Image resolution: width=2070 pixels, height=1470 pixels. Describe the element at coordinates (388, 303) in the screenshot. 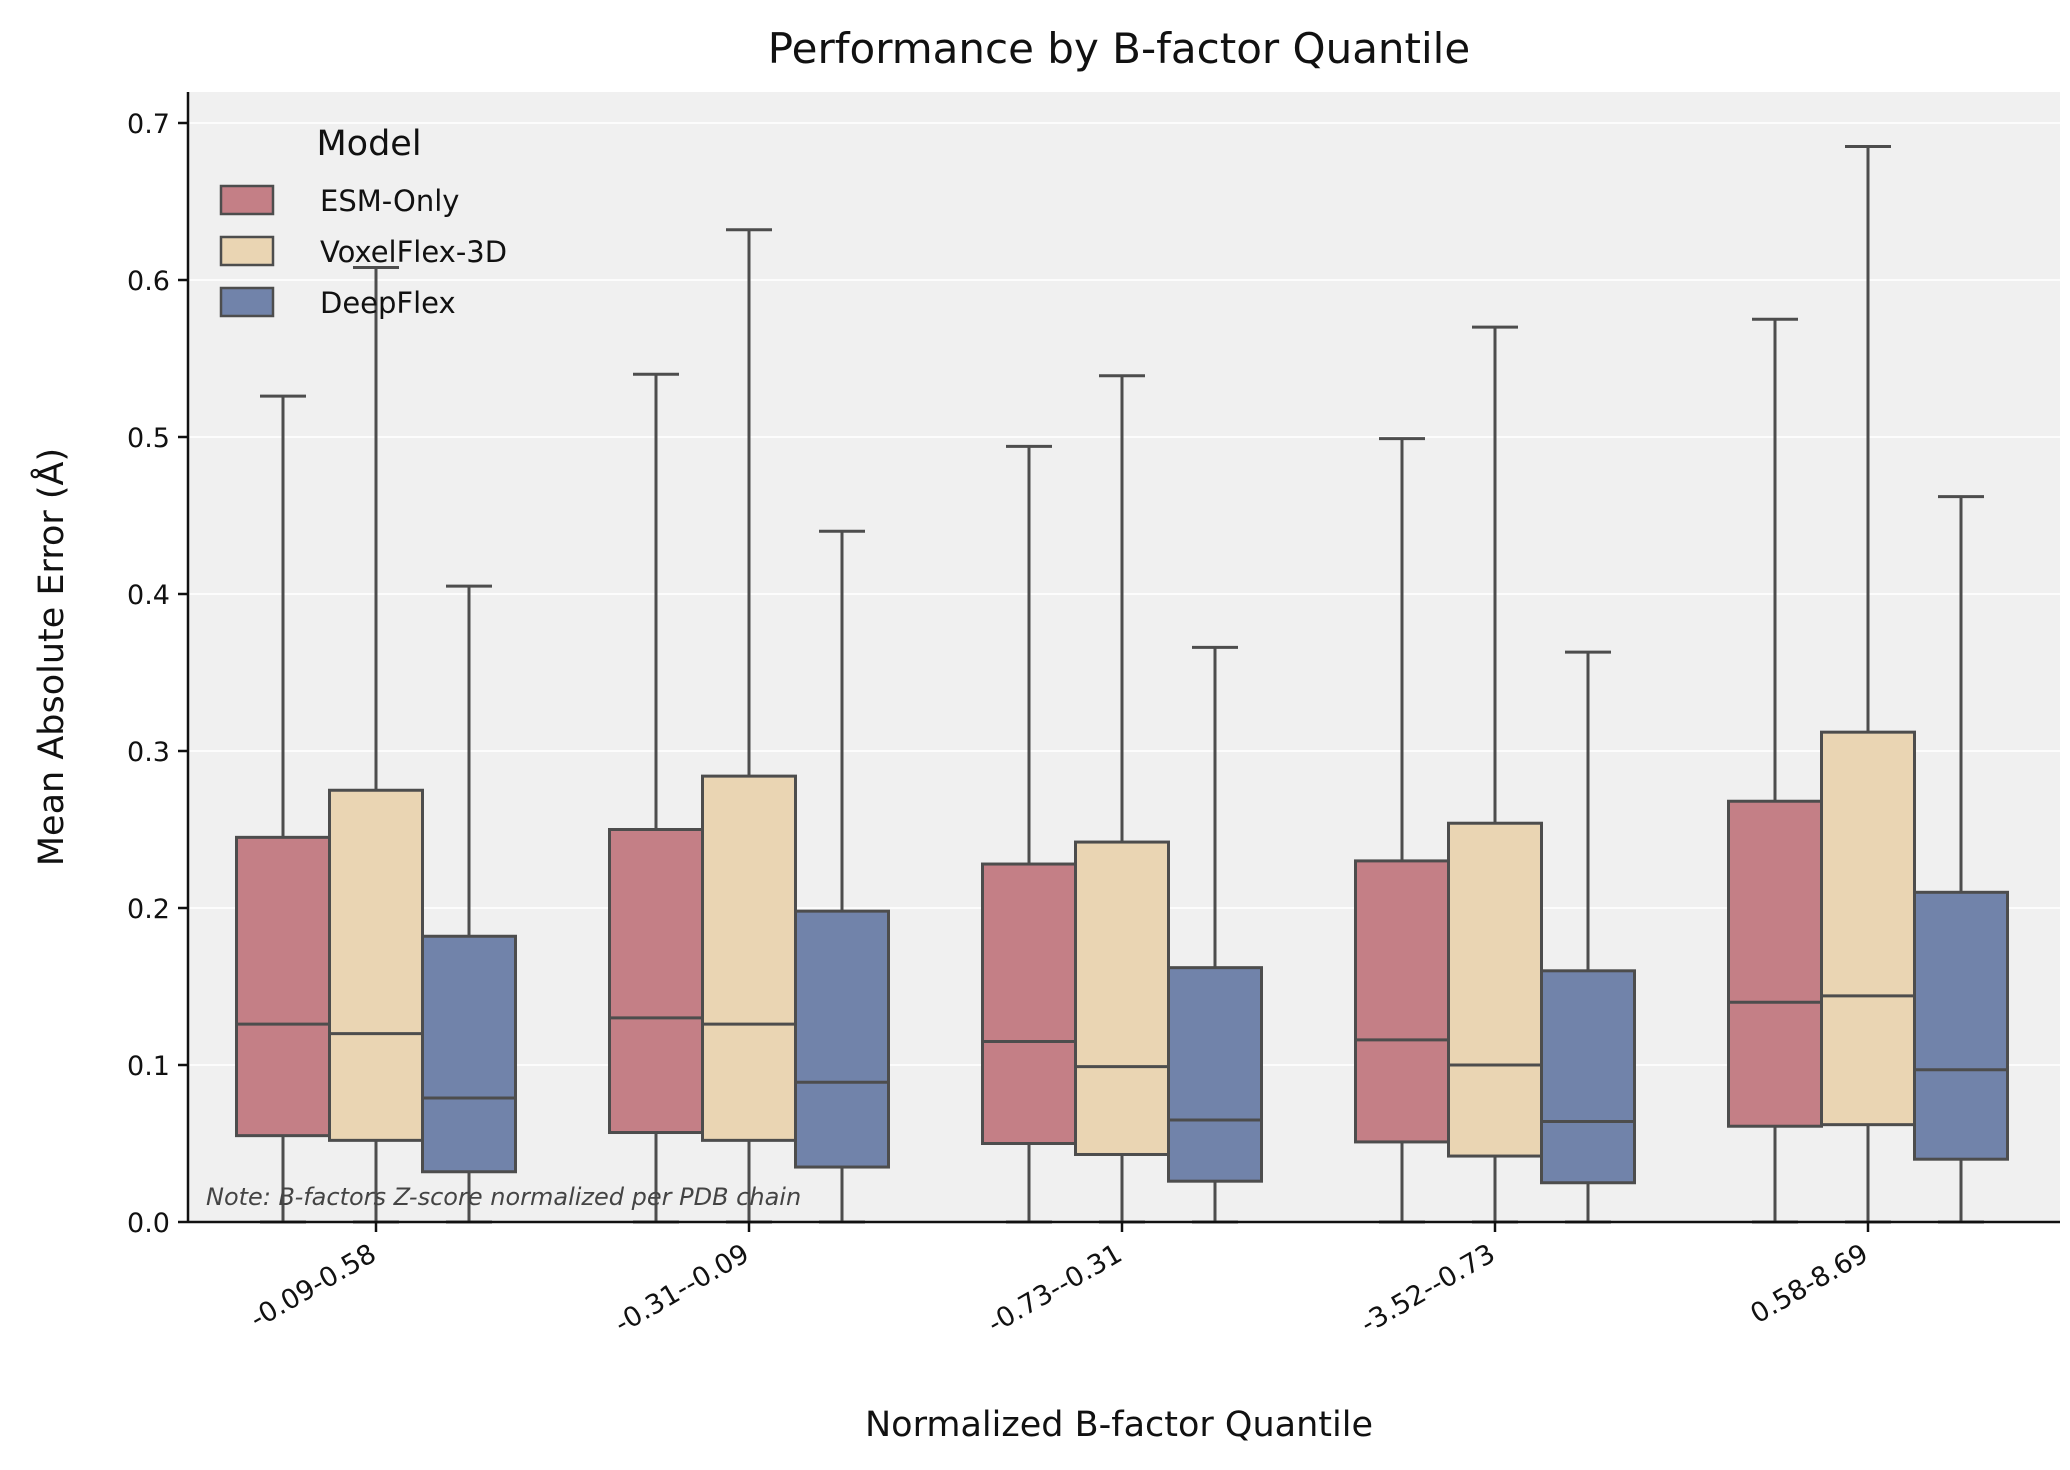

I see `legend-label-2: DeepFlex` at that location.